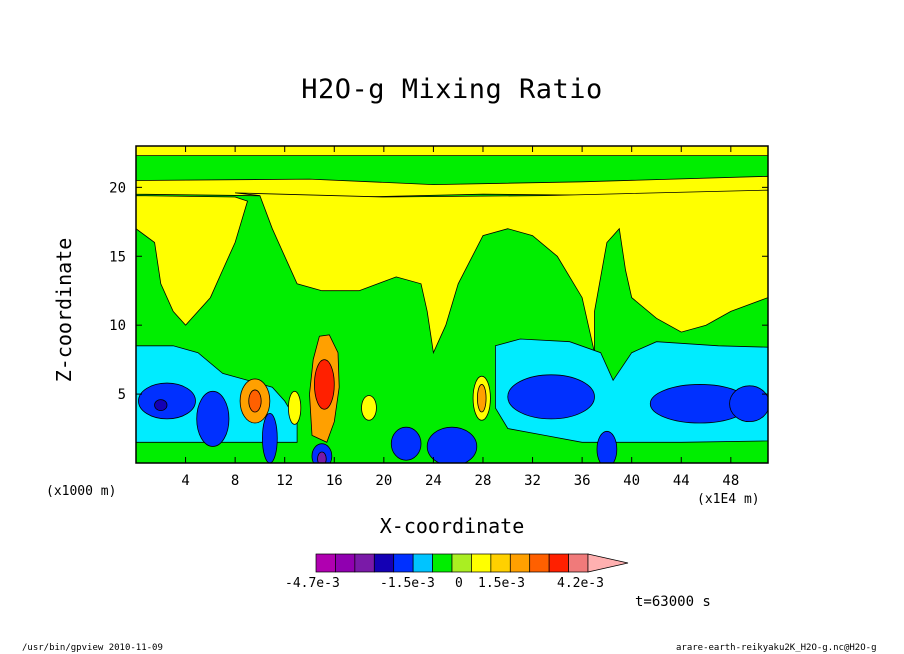  I want to click on x-axis-label: X-coordinate, so click(452, 526).